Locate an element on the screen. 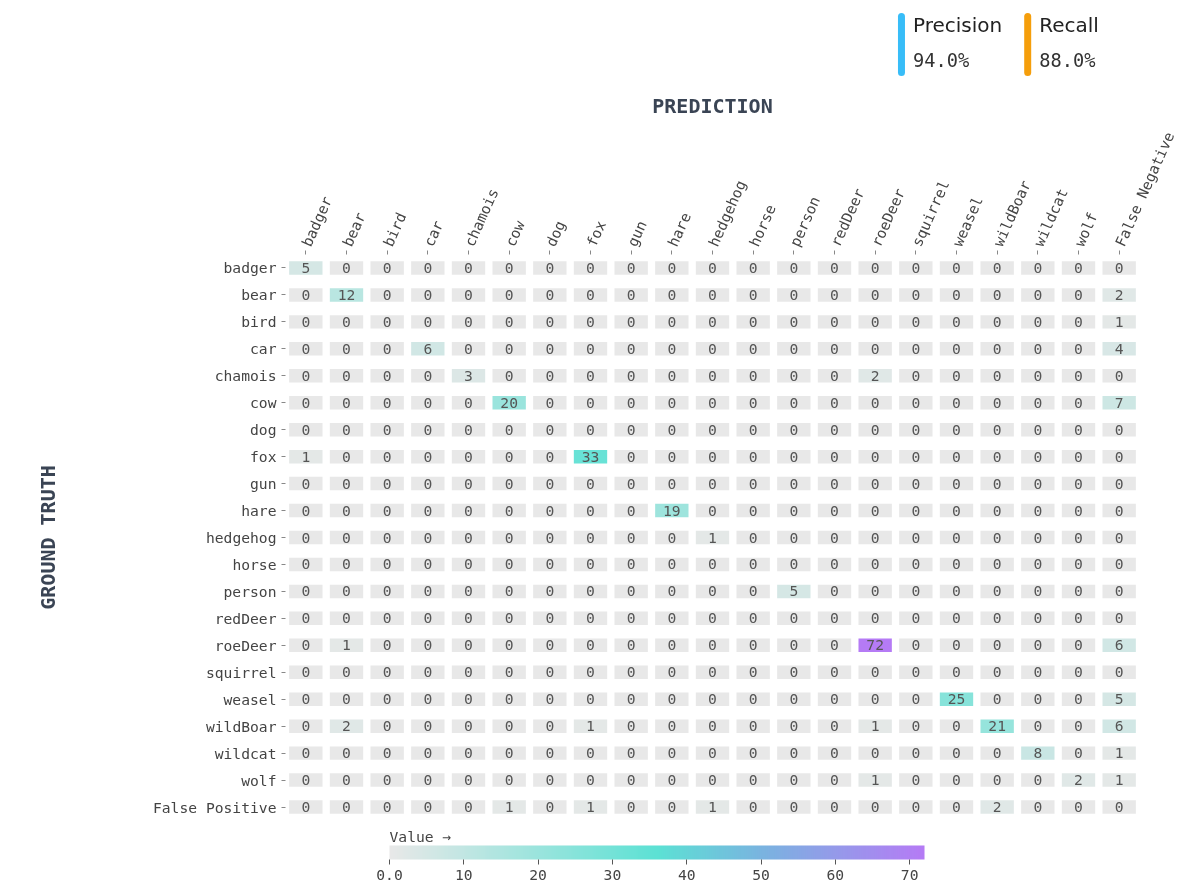 Image resolution: width=1184 pixels, height=886 pixels. data-label: 20 is located at coordinates (509, 402).